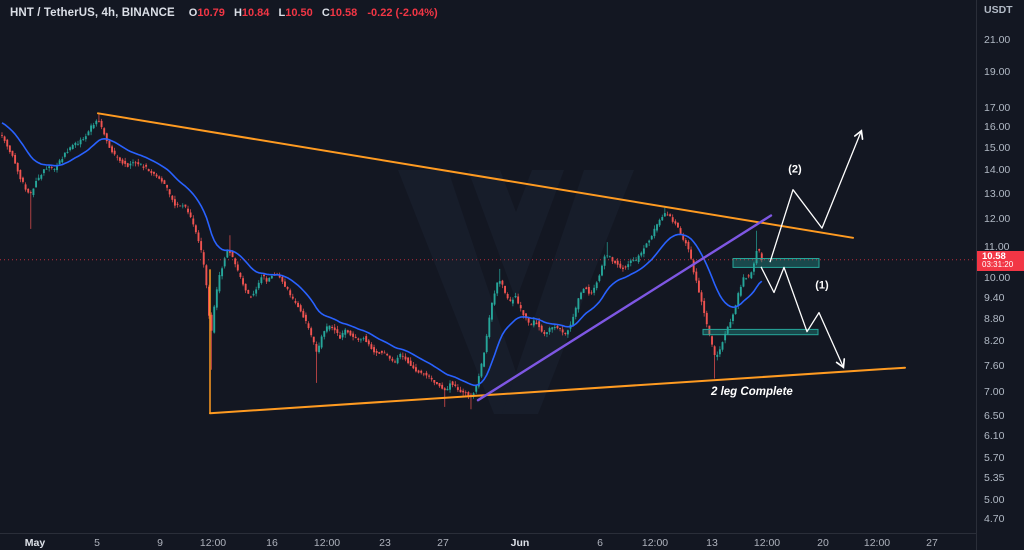 The width and height of the screenshot is (1024, 550). I want to click on impulse-trend-line, so click(624, 308).